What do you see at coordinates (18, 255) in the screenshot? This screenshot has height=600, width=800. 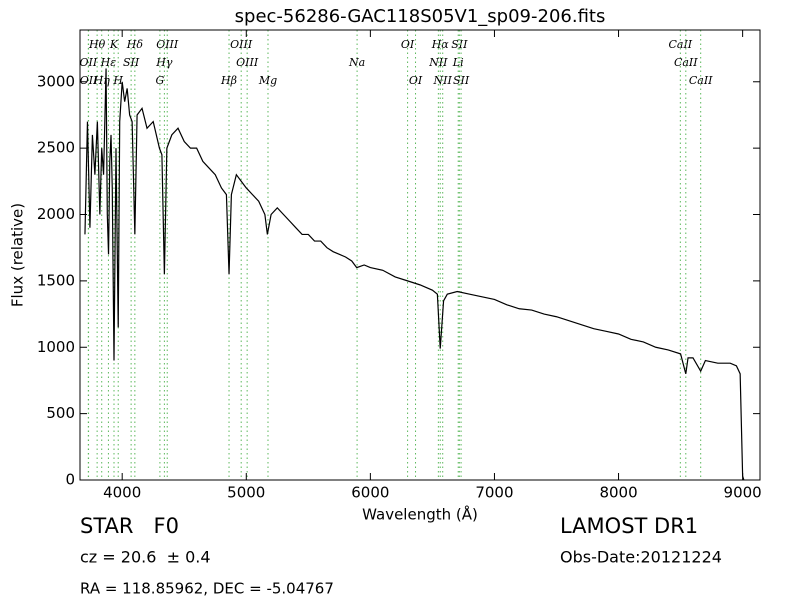 I see `y-axis-label: Flux (relative)` at bounding box center [18, 255].